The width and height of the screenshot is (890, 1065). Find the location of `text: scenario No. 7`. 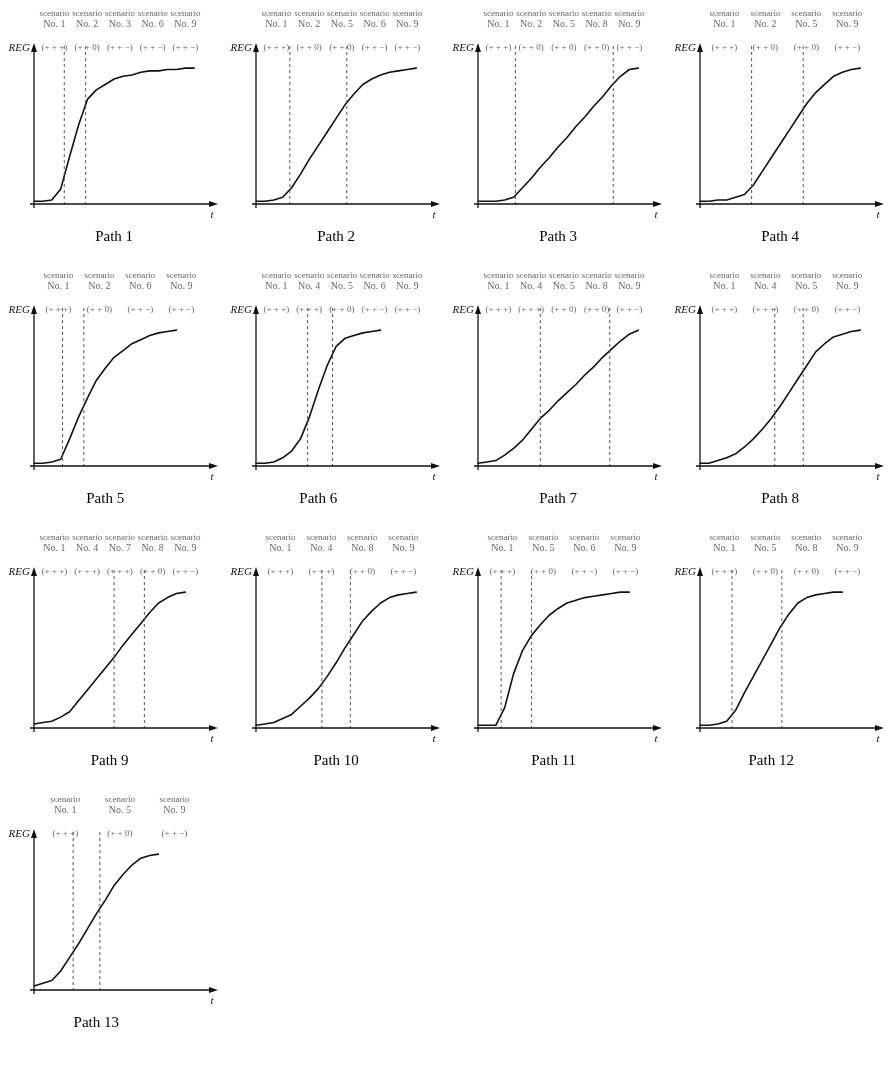

text: scenario No. 7 is located at coordinates (120, 542).